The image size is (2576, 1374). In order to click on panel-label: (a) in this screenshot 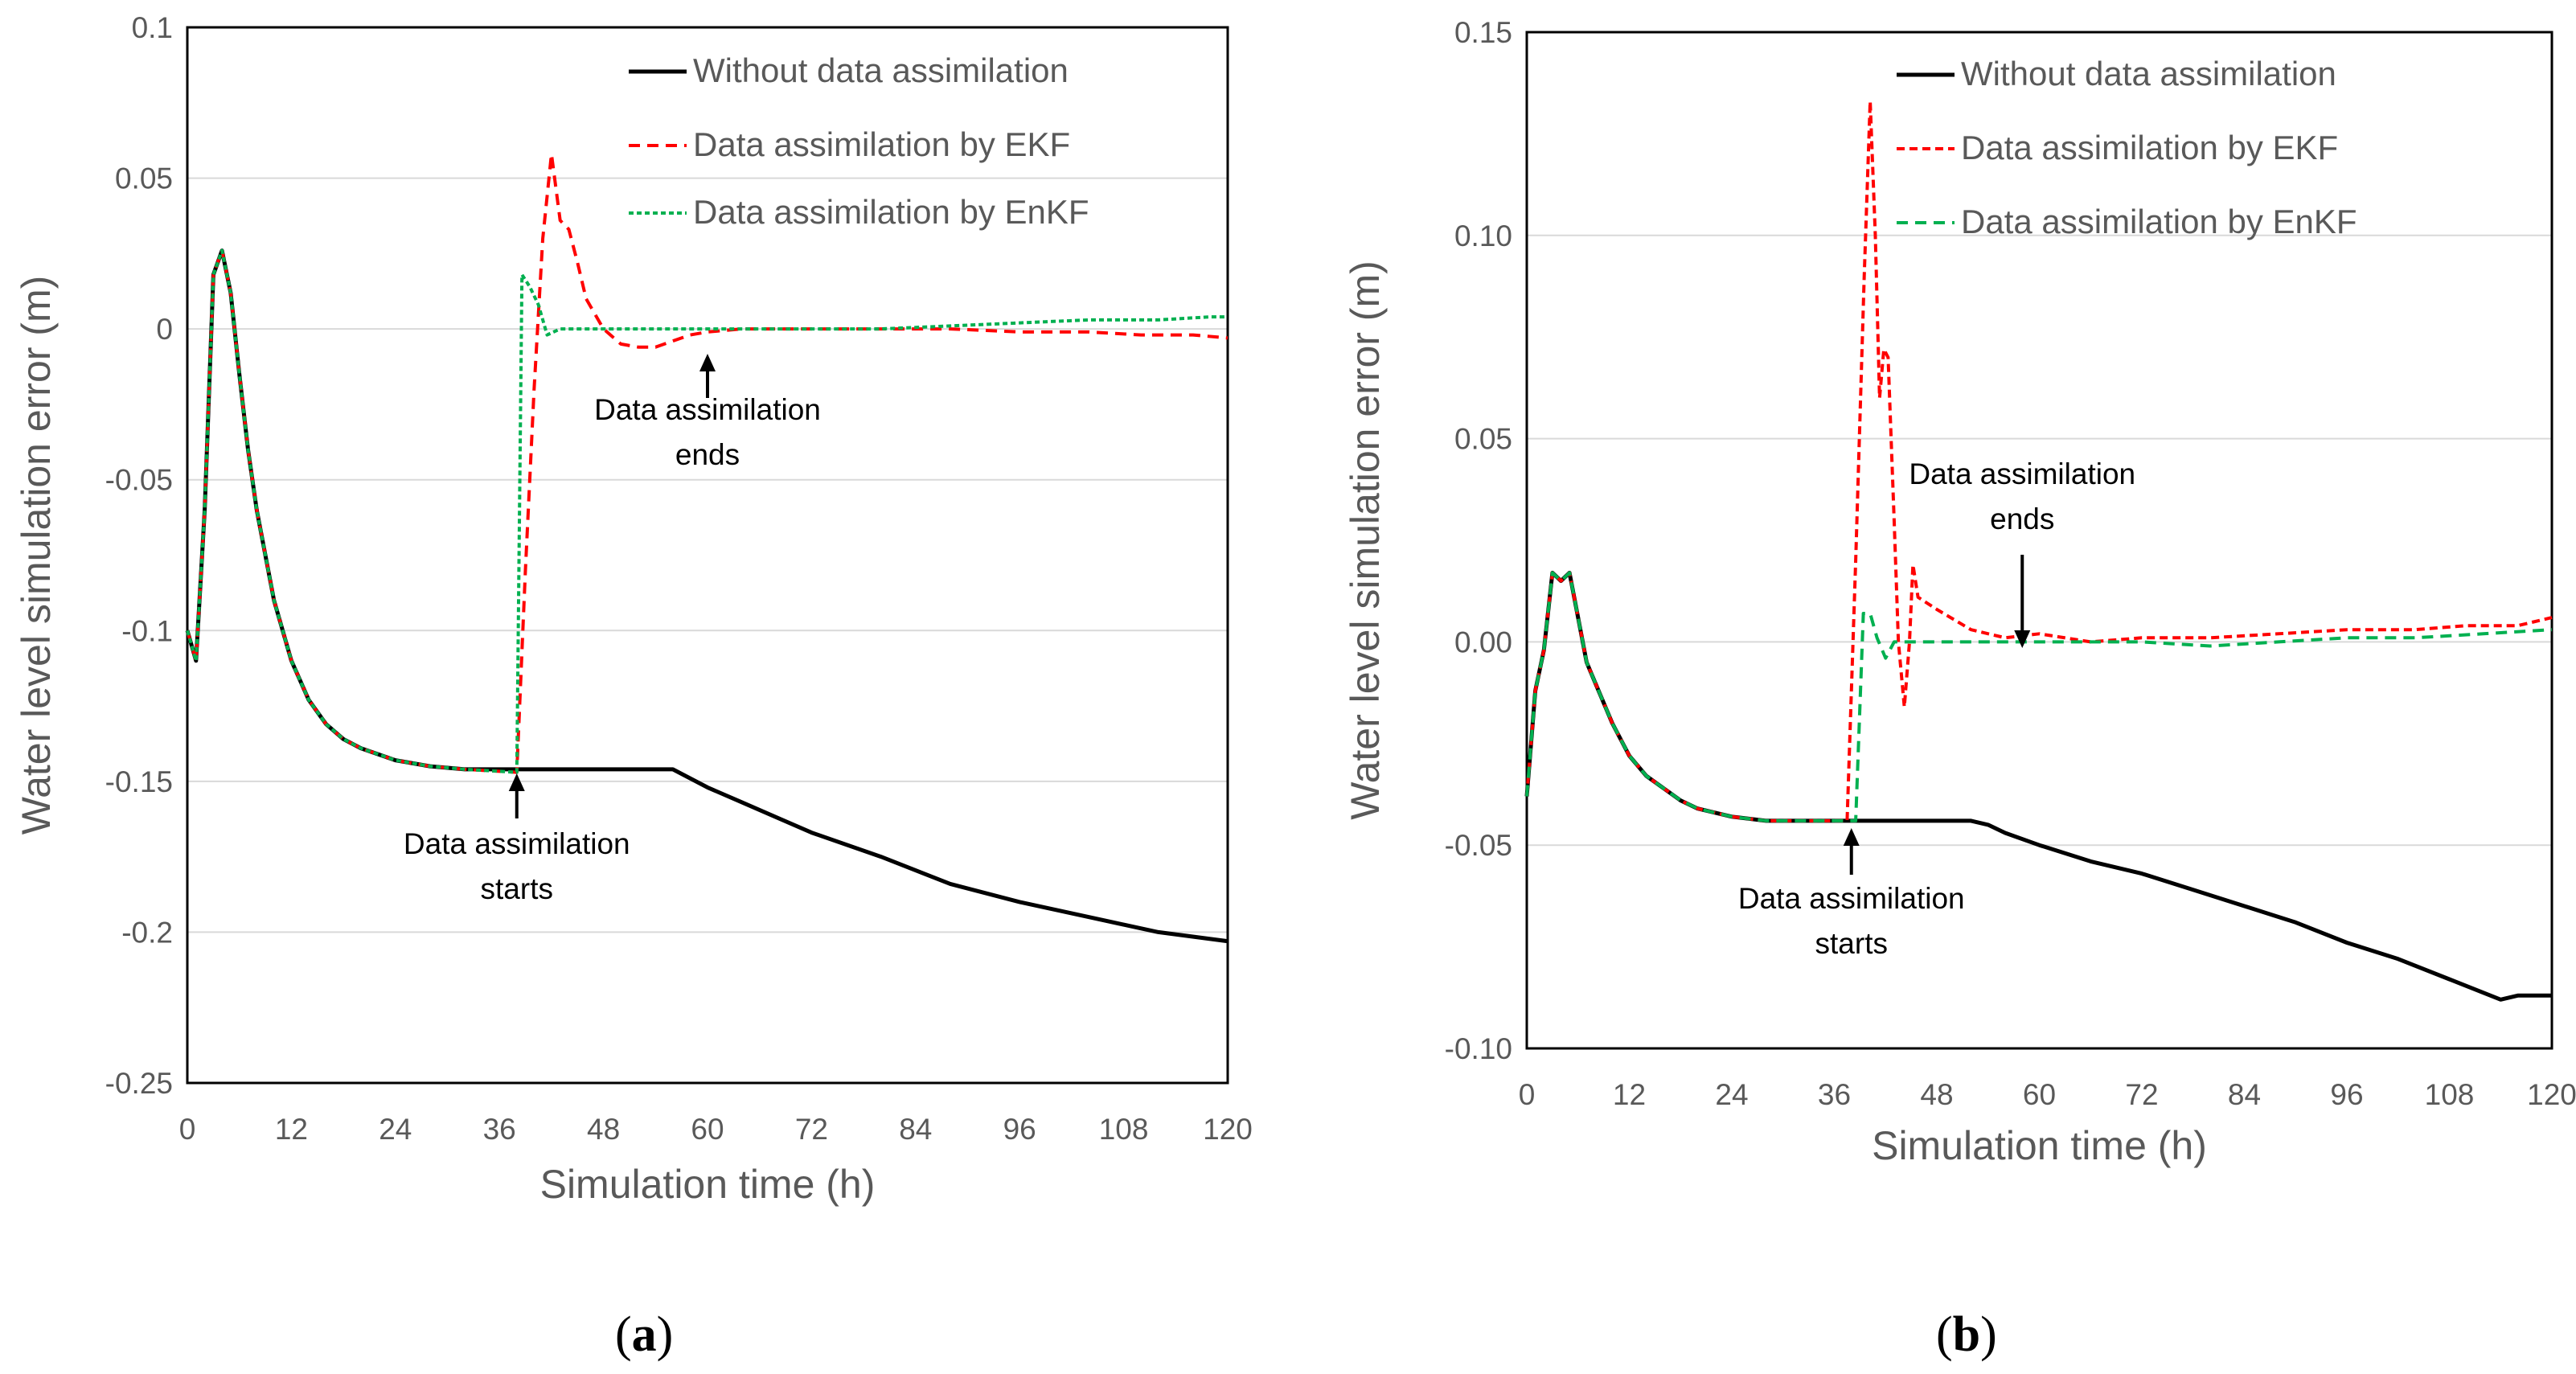, I will do `click(644, 1334)`.